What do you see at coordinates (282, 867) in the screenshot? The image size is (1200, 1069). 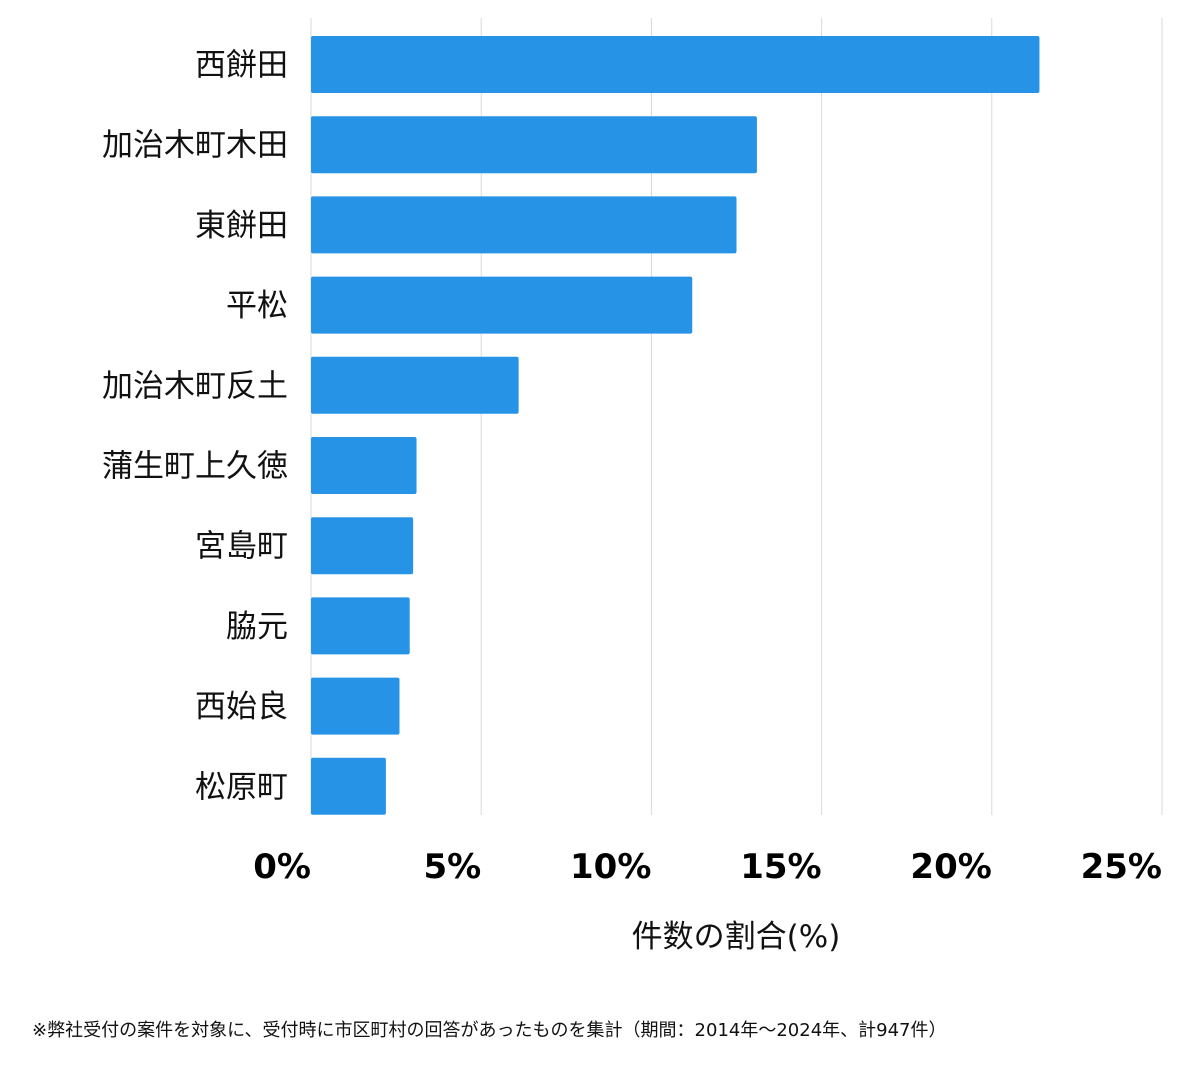 I see `x-tick-label: 0%` at bounding box center [282, 867].